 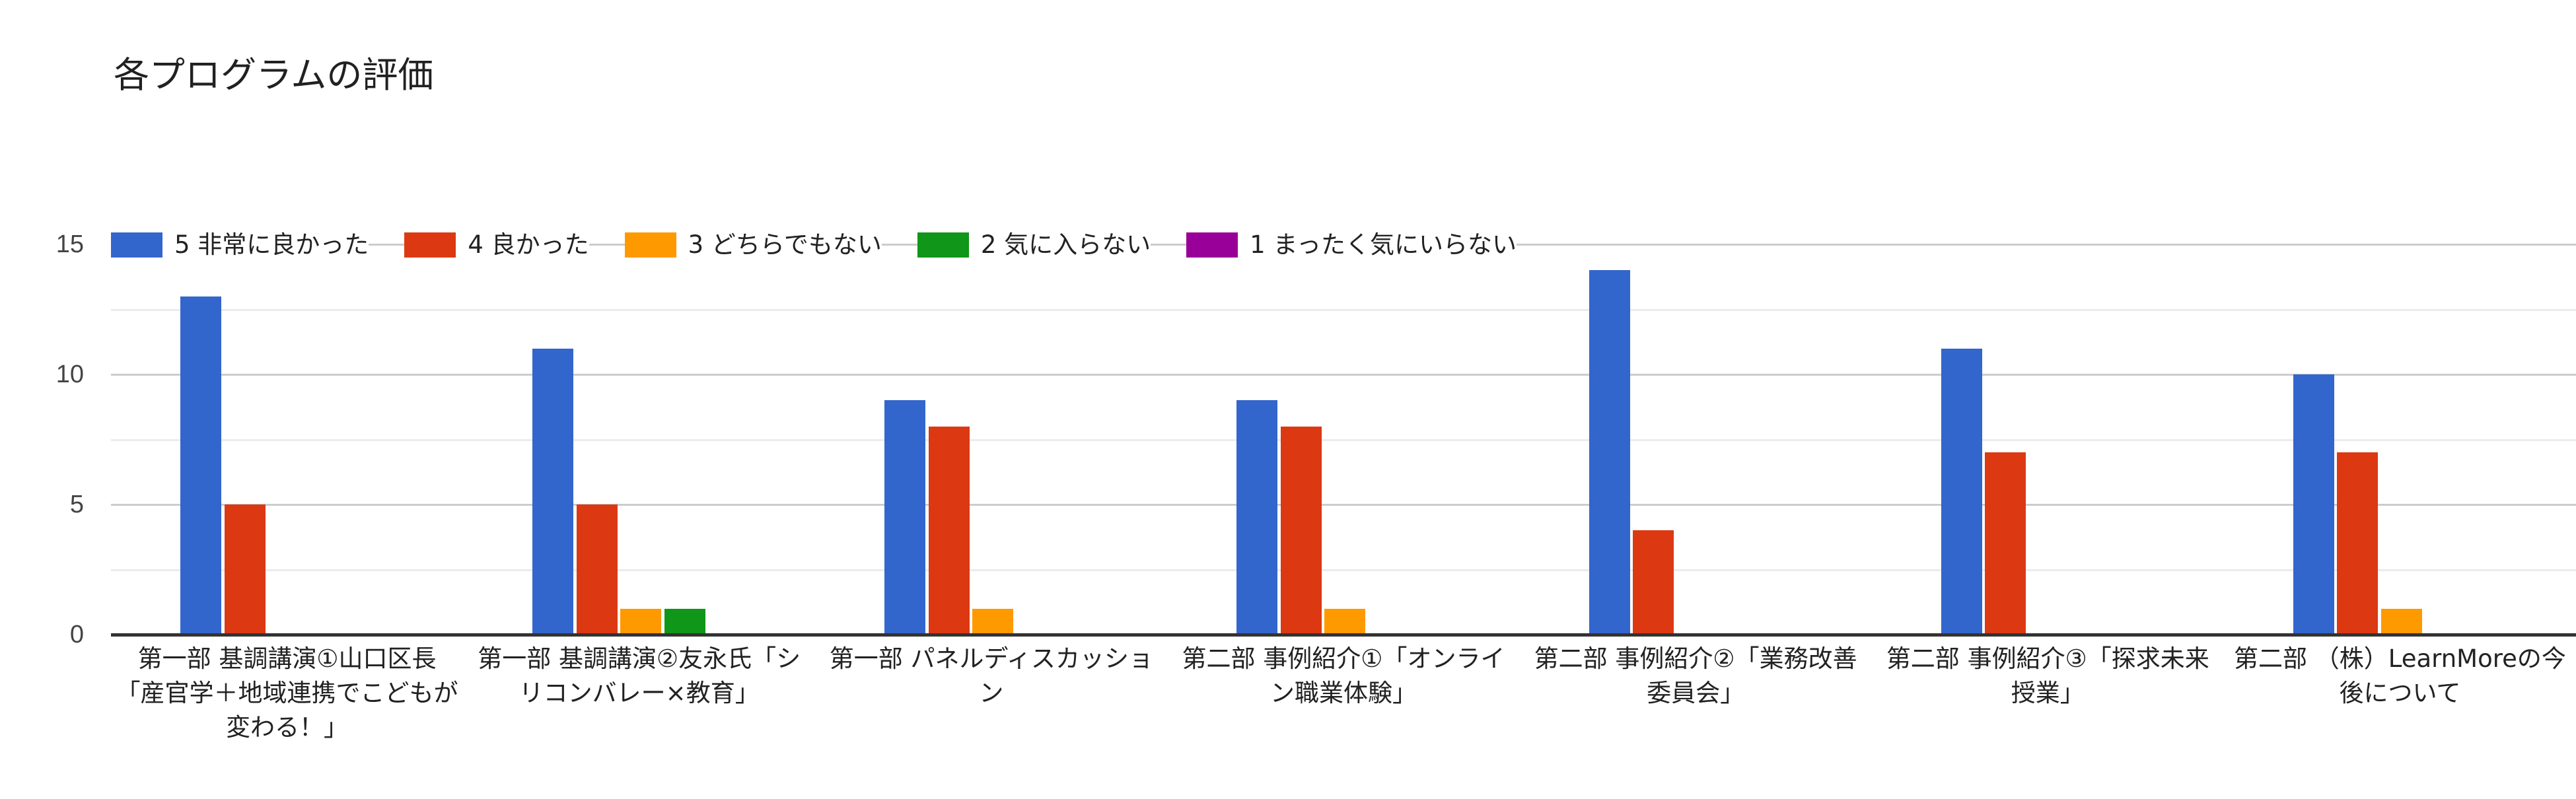 I want to click on chart-title: 各プログラムの評価, so click(x=274, y=75).